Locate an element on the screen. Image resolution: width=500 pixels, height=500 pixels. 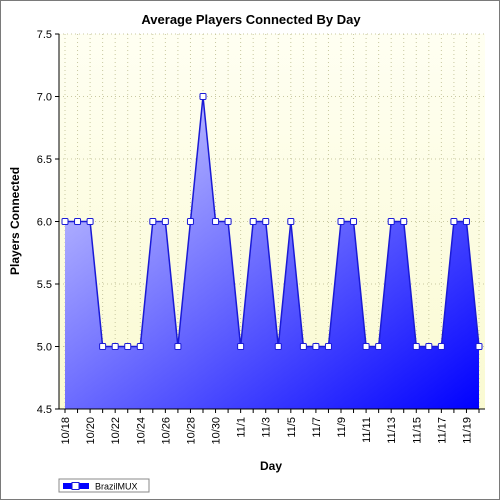
legend-marker-icon is located at coordinates (75, 486).